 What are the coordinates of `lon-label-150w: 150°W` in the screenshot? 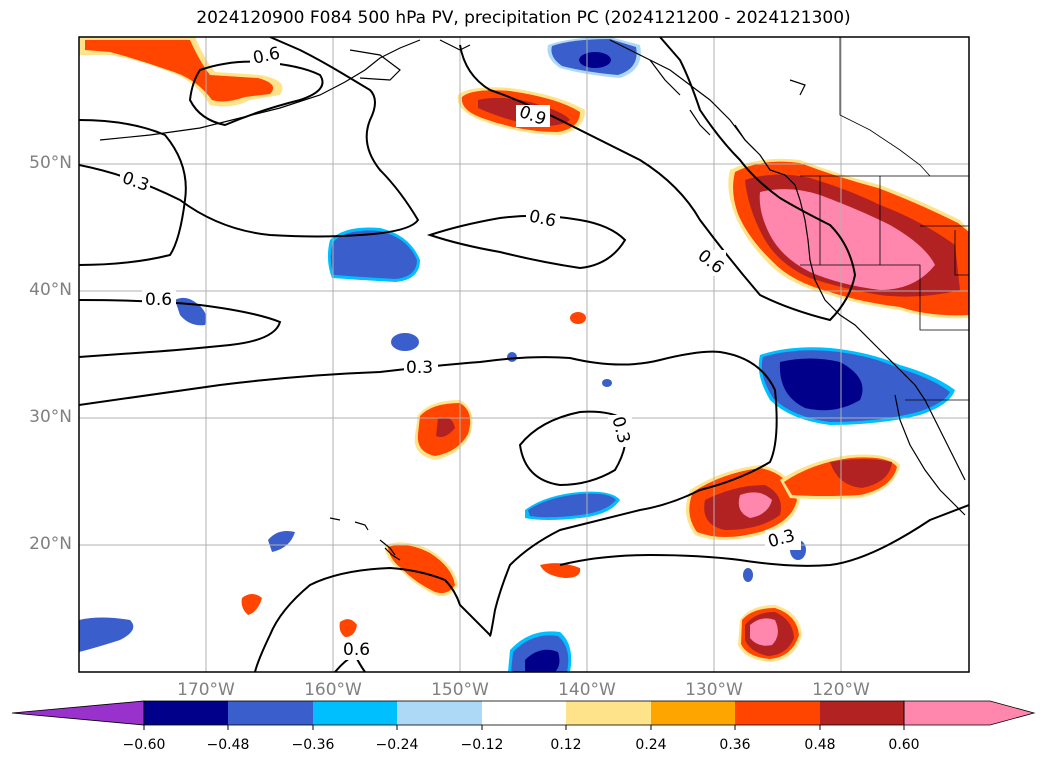 It's located at (460, 690).